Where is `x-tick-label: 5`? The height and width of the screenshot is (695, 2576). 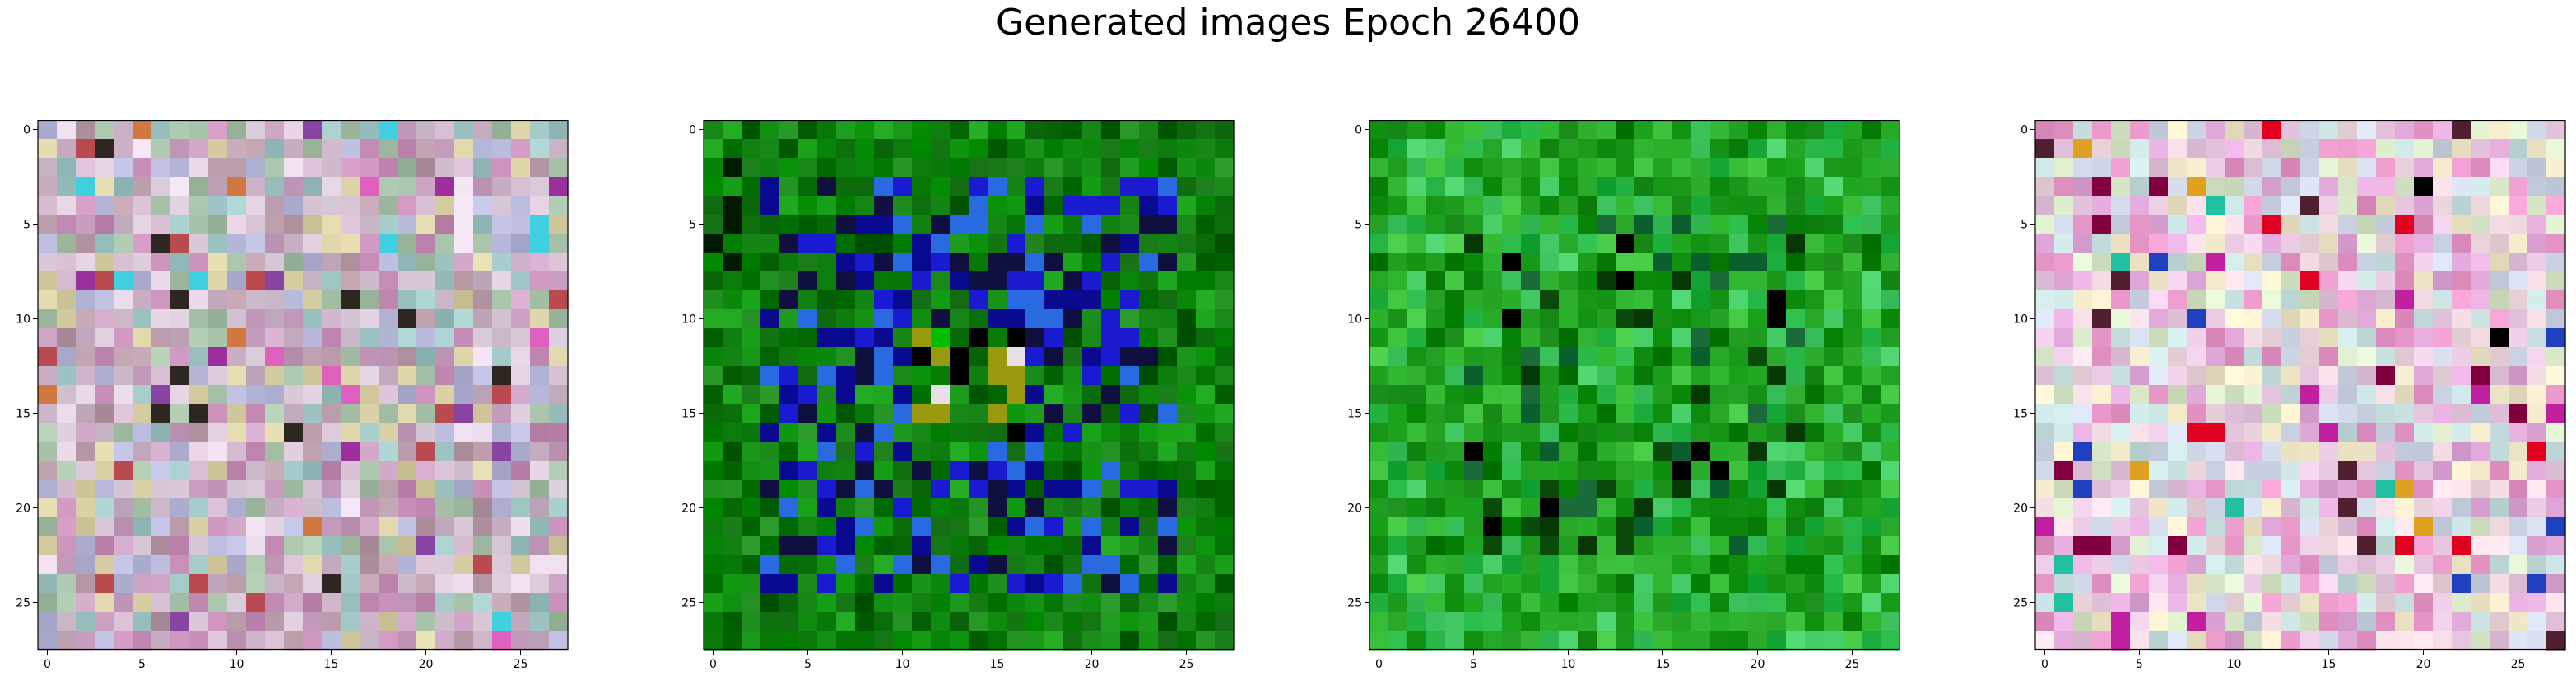
x-tick-label: 5 is located at coordinates (807, 664).